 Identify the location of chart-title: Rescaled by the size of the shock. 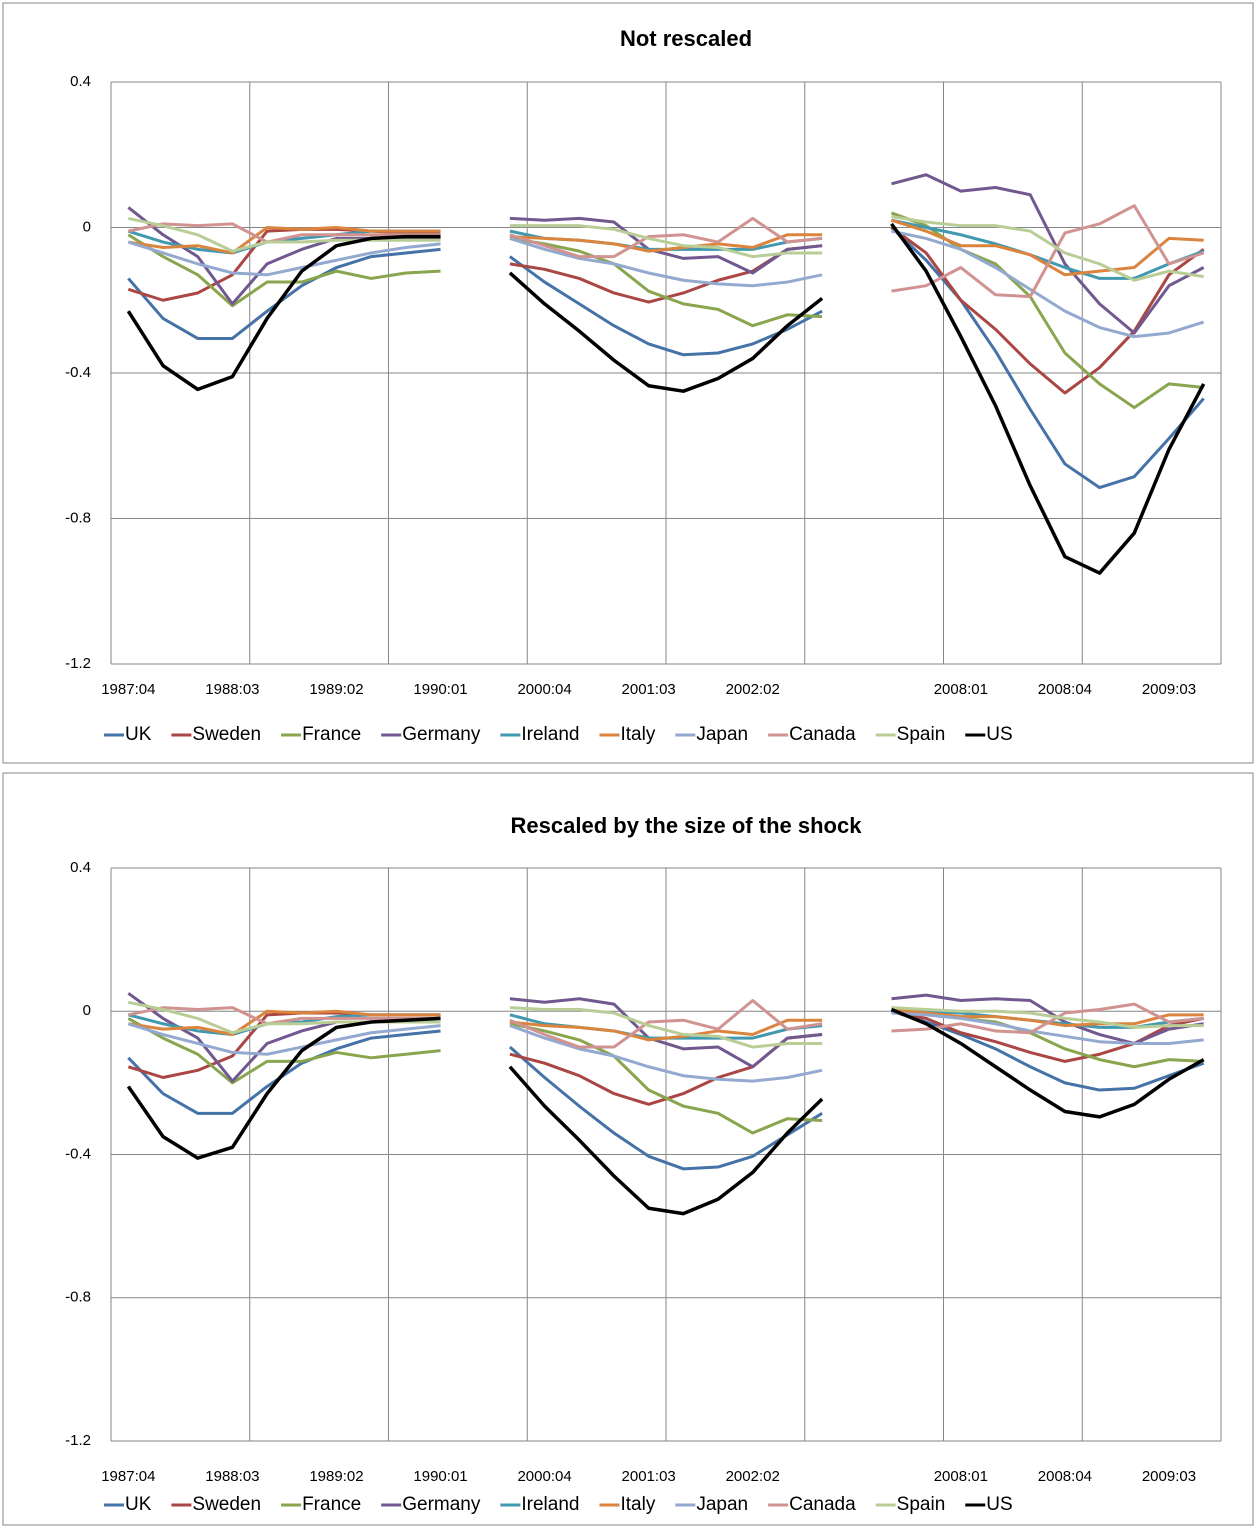
(687, 825).